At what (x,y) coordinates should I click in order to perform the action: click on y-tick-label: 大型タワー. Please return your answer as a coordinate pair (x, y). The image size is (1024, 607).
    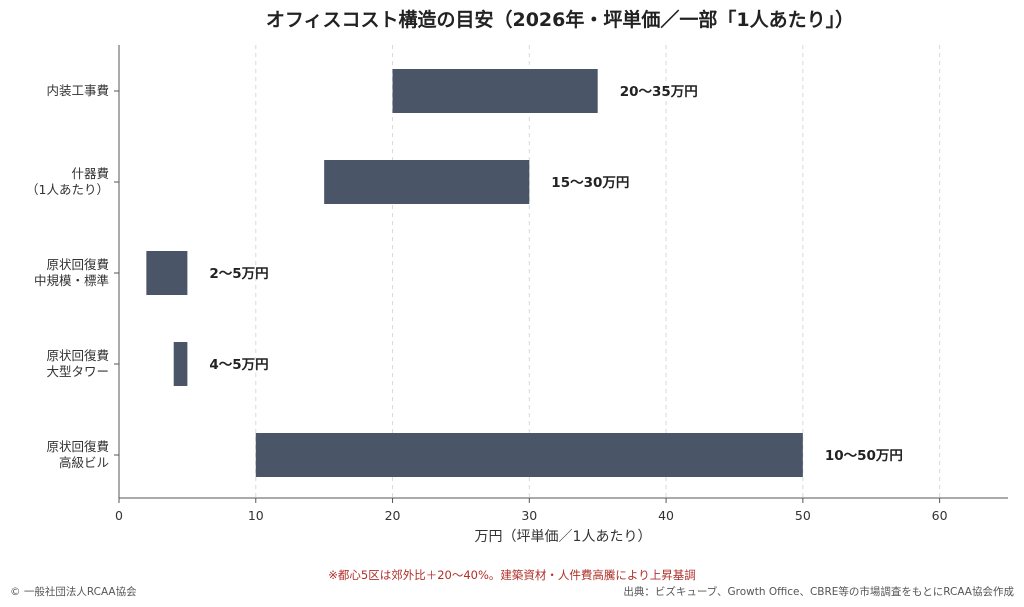
    Looking at the image, I should click on (77, 371).